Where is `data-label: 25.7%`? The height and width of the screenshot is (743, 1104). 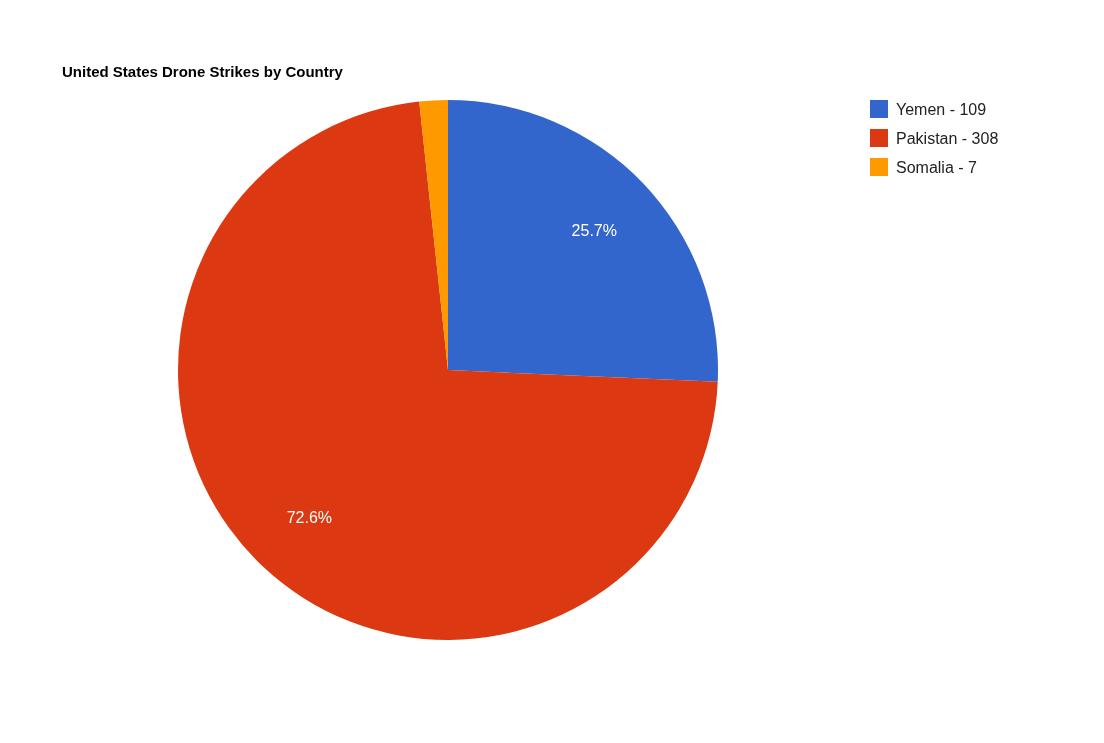
data-label: 25.7% is located at coordinates (594, 230).